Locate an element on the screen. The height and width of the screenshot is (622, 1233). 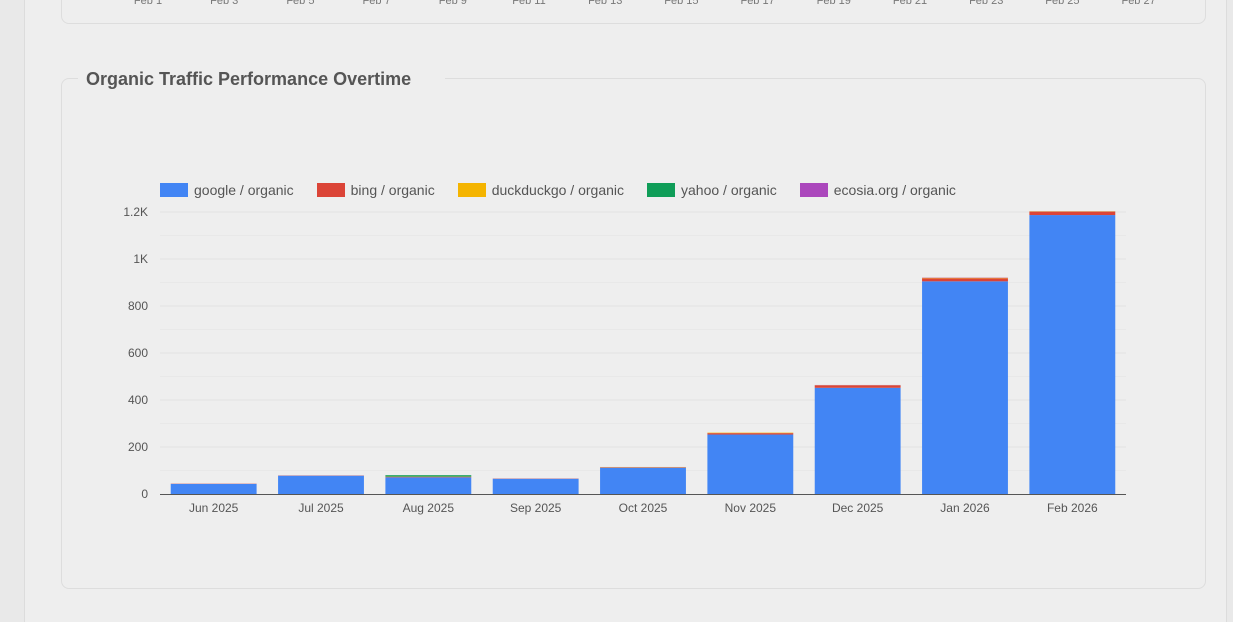
previous-chart-tick-label: Feb 23 is located at coordinates (986, 3).